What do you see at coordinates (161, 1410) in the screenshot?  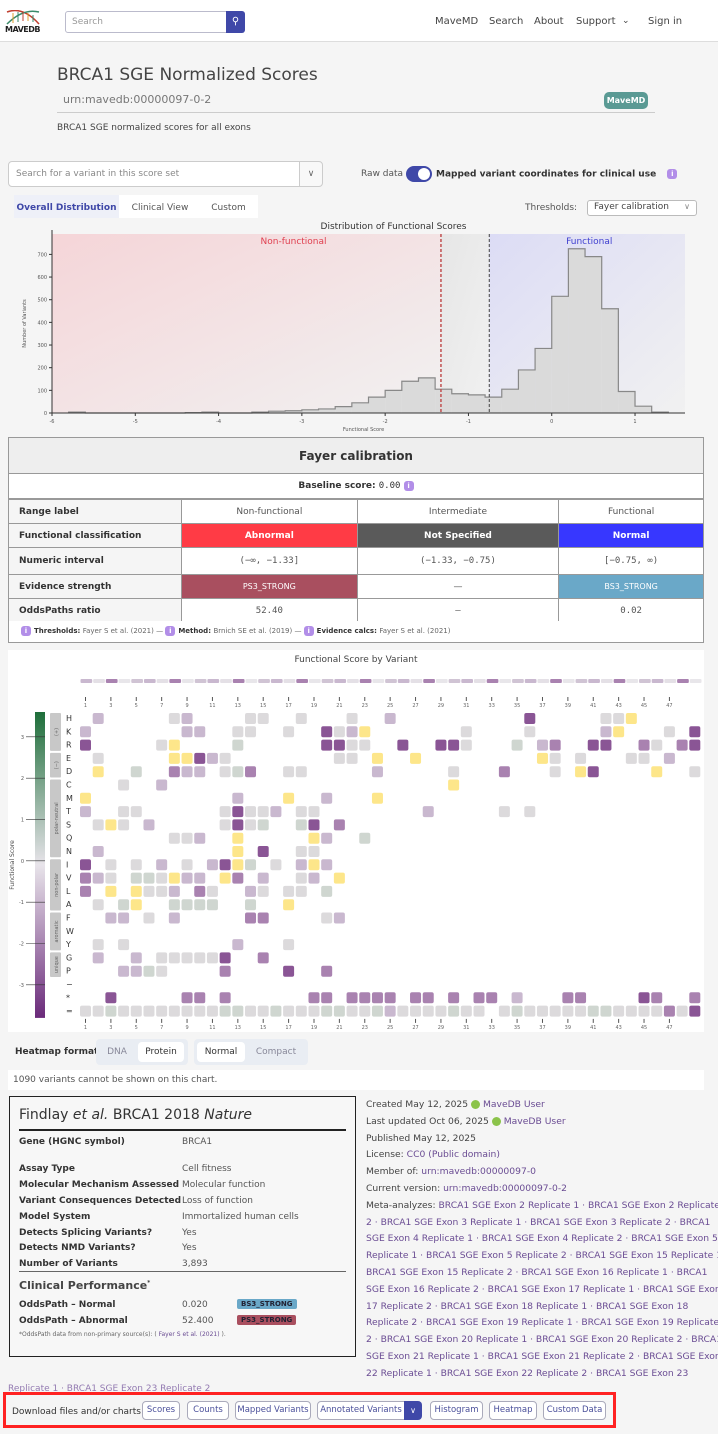 I see `download-scores-button: Scores` at bounding box center [161, 1410].